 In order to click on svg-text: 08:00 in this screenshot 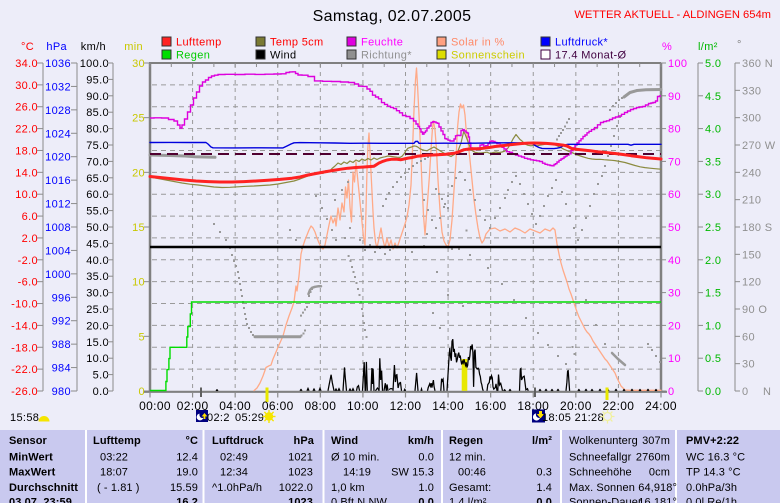, I will do `click(320, 406)`.